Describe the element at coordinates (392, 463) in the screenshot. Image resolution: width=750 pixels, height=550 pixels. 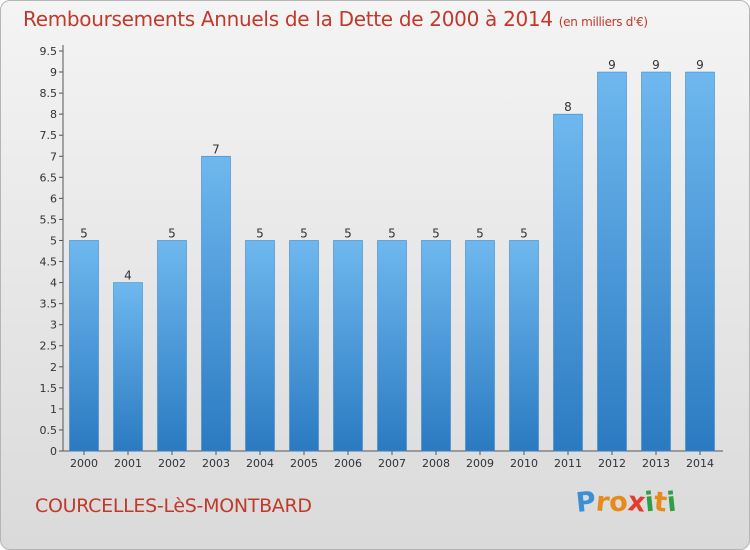
I see `x-tick-label: 2007` at that location.